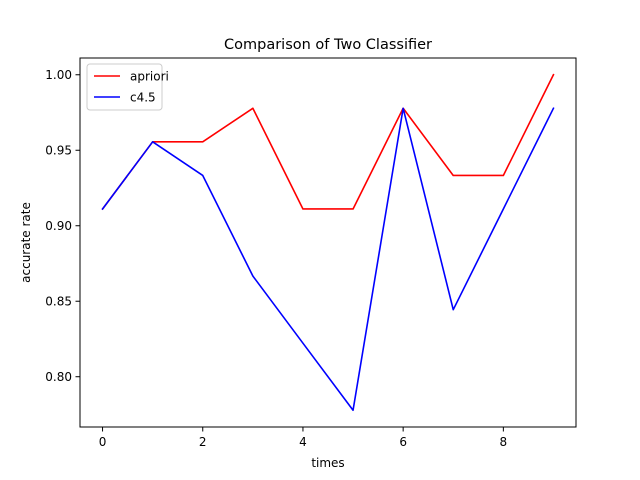  Describe the element at coordinates (58, 75) in the screenshot. I see `y-tick-label: 1.00` at that location.